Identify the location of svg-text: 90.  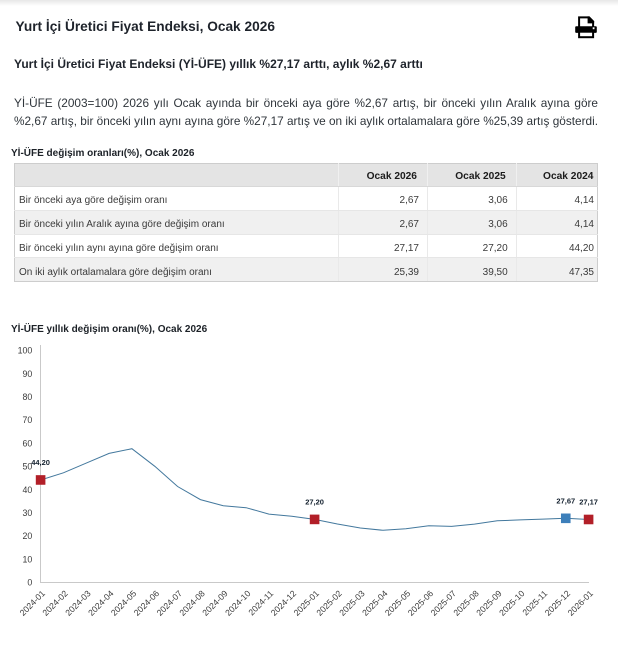
(28, 374).